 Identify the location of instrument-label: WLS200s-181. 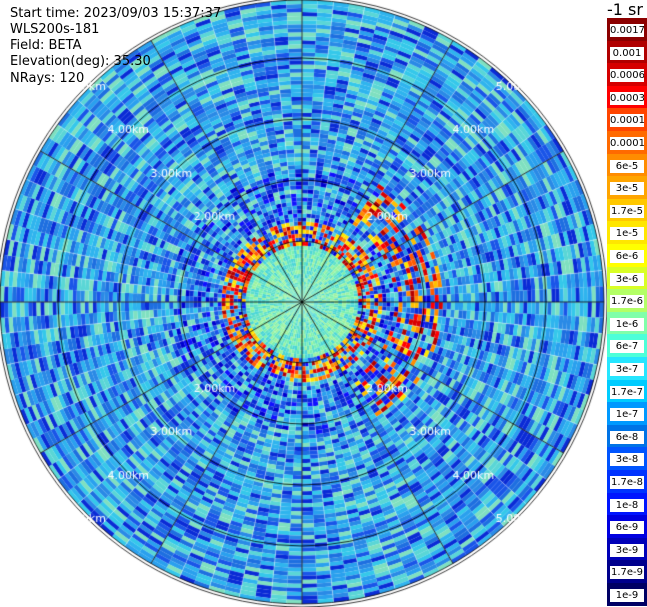
(55, 29).